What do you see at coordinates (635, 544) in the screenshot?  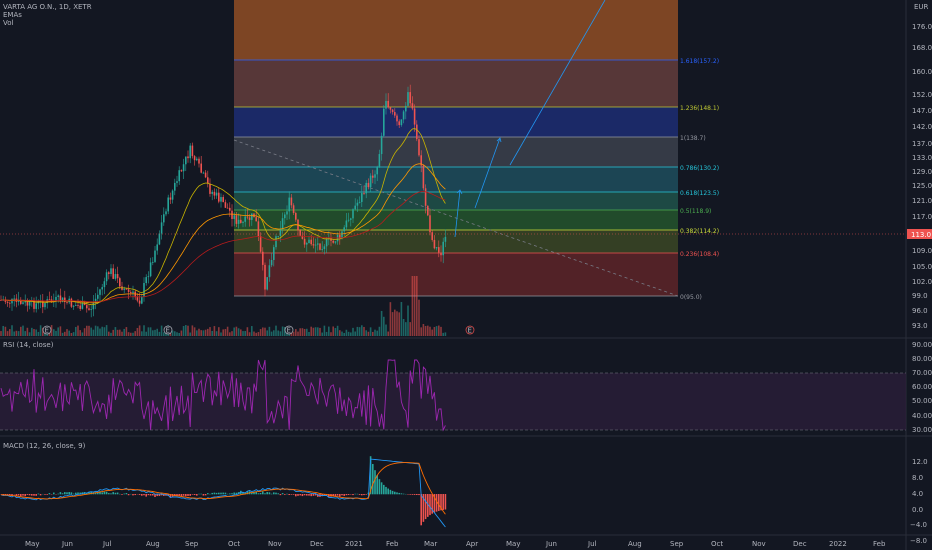 I see `time-tick: Aug` at bounding box center [635, 544].